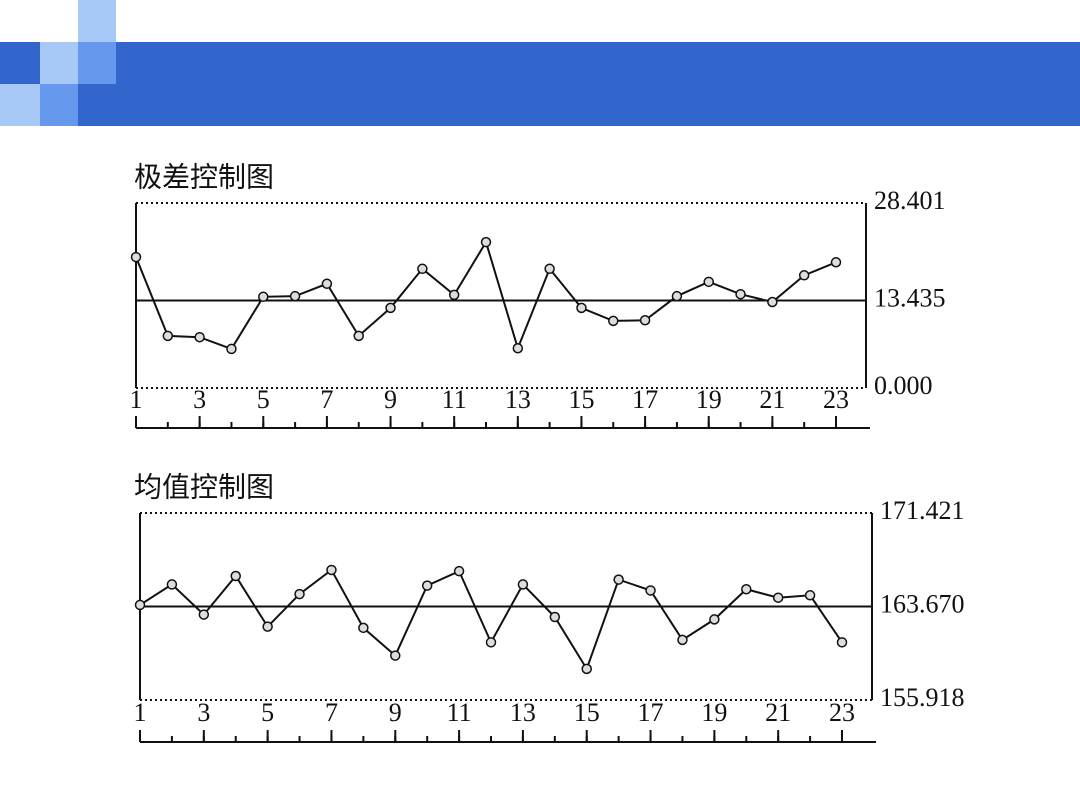  Describe the element at coordinates (204, 487) in the screenshot. I see `chart-title: 均值控制图` at that location.